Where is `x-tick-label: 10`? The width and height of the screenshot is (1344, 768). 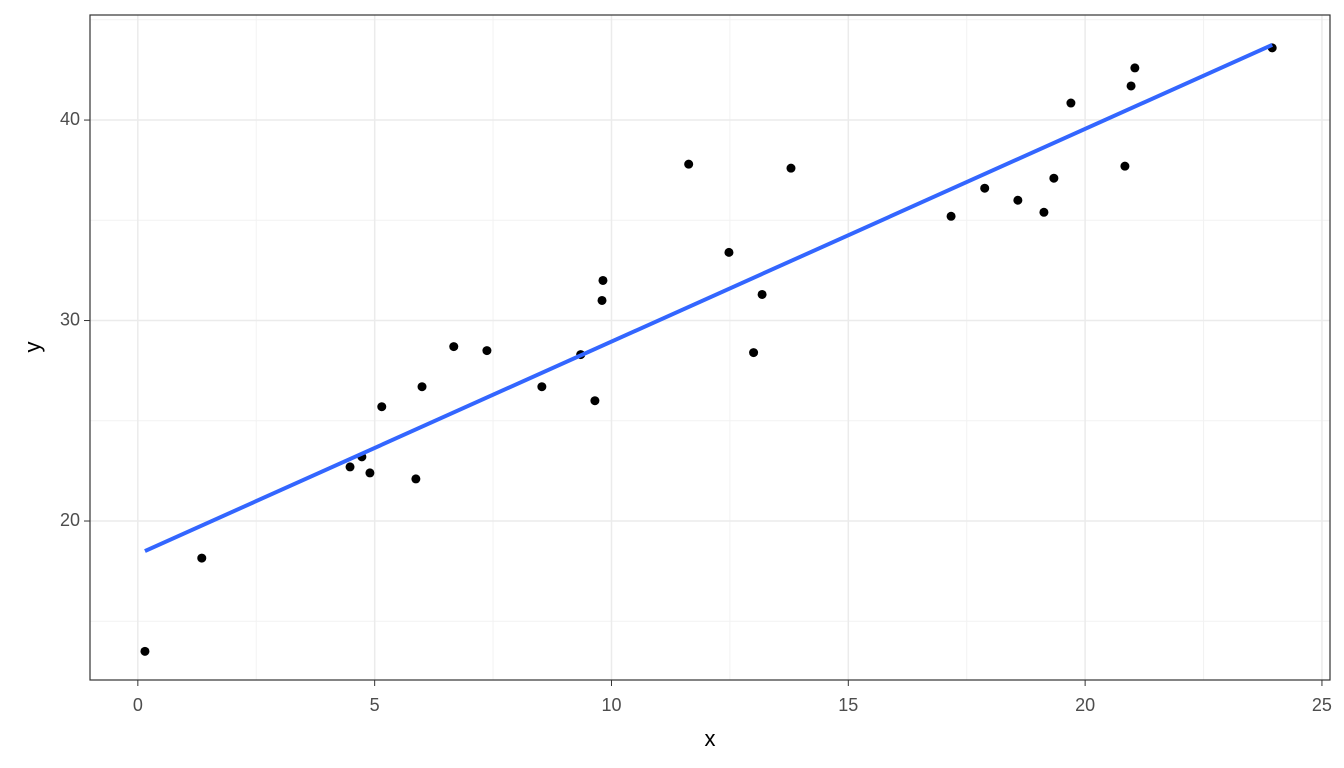 x-tick-label: 10 is located at coordinates (611, 705).